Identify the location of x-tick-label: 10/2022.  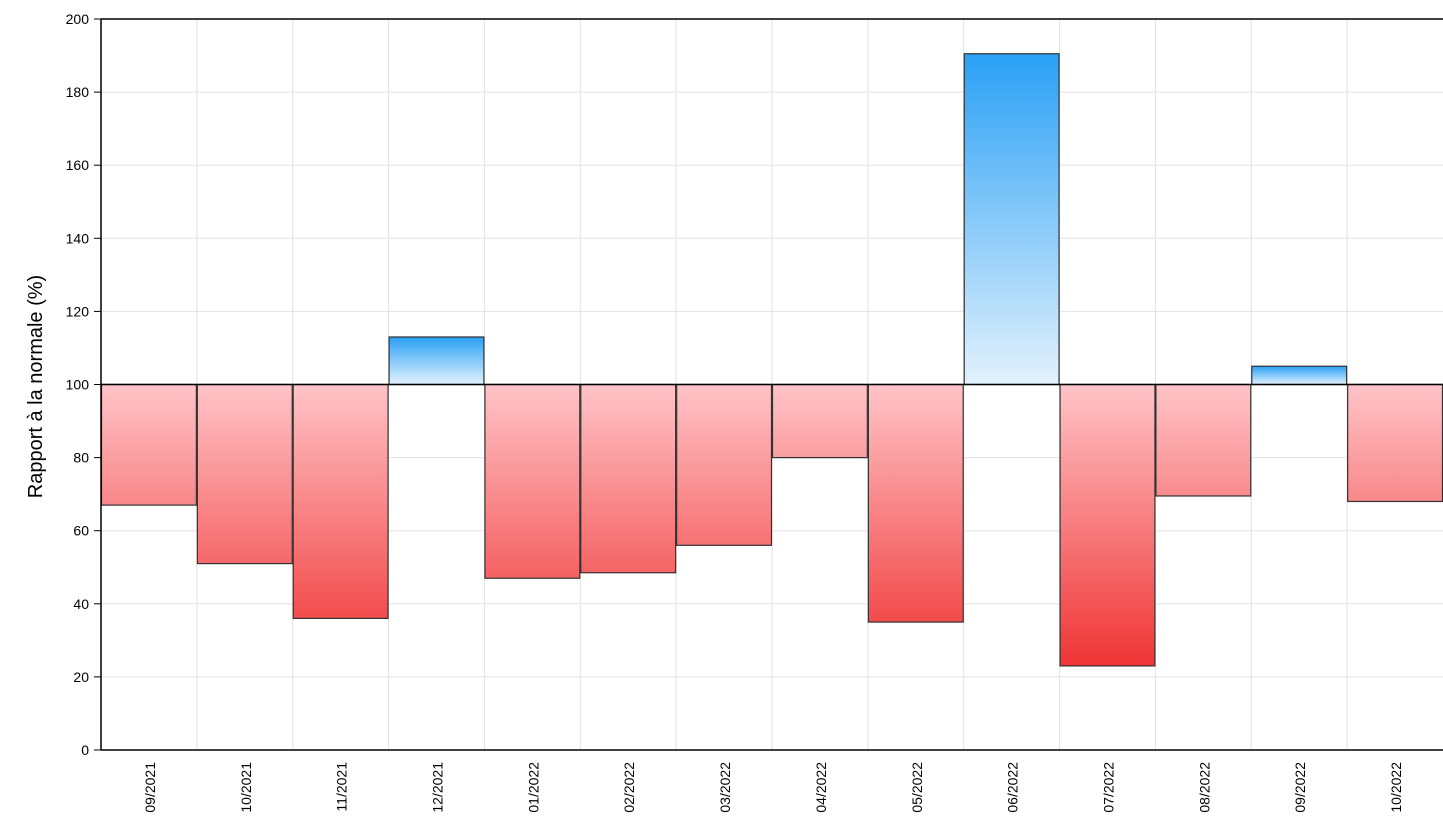
(1396, 787).